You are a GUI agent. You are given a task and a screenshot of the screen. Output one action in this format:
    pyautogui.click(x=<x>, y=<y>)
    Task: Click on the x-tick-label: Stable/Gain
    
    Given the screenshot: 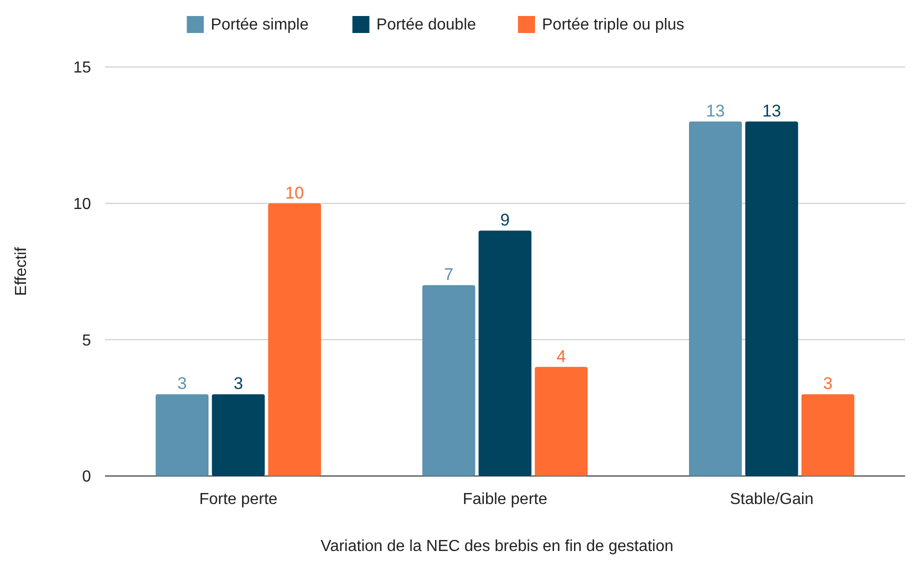 What is the action you would take?
    pyautogui.click(x=772, y=499)
    